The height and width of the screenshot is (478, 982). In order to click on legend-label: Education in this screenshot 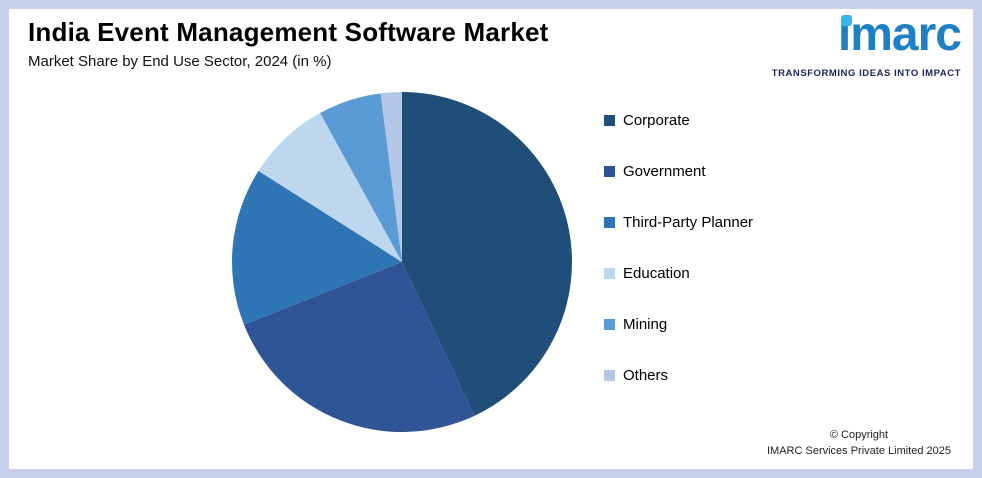, I will do `click(656, 273)`.